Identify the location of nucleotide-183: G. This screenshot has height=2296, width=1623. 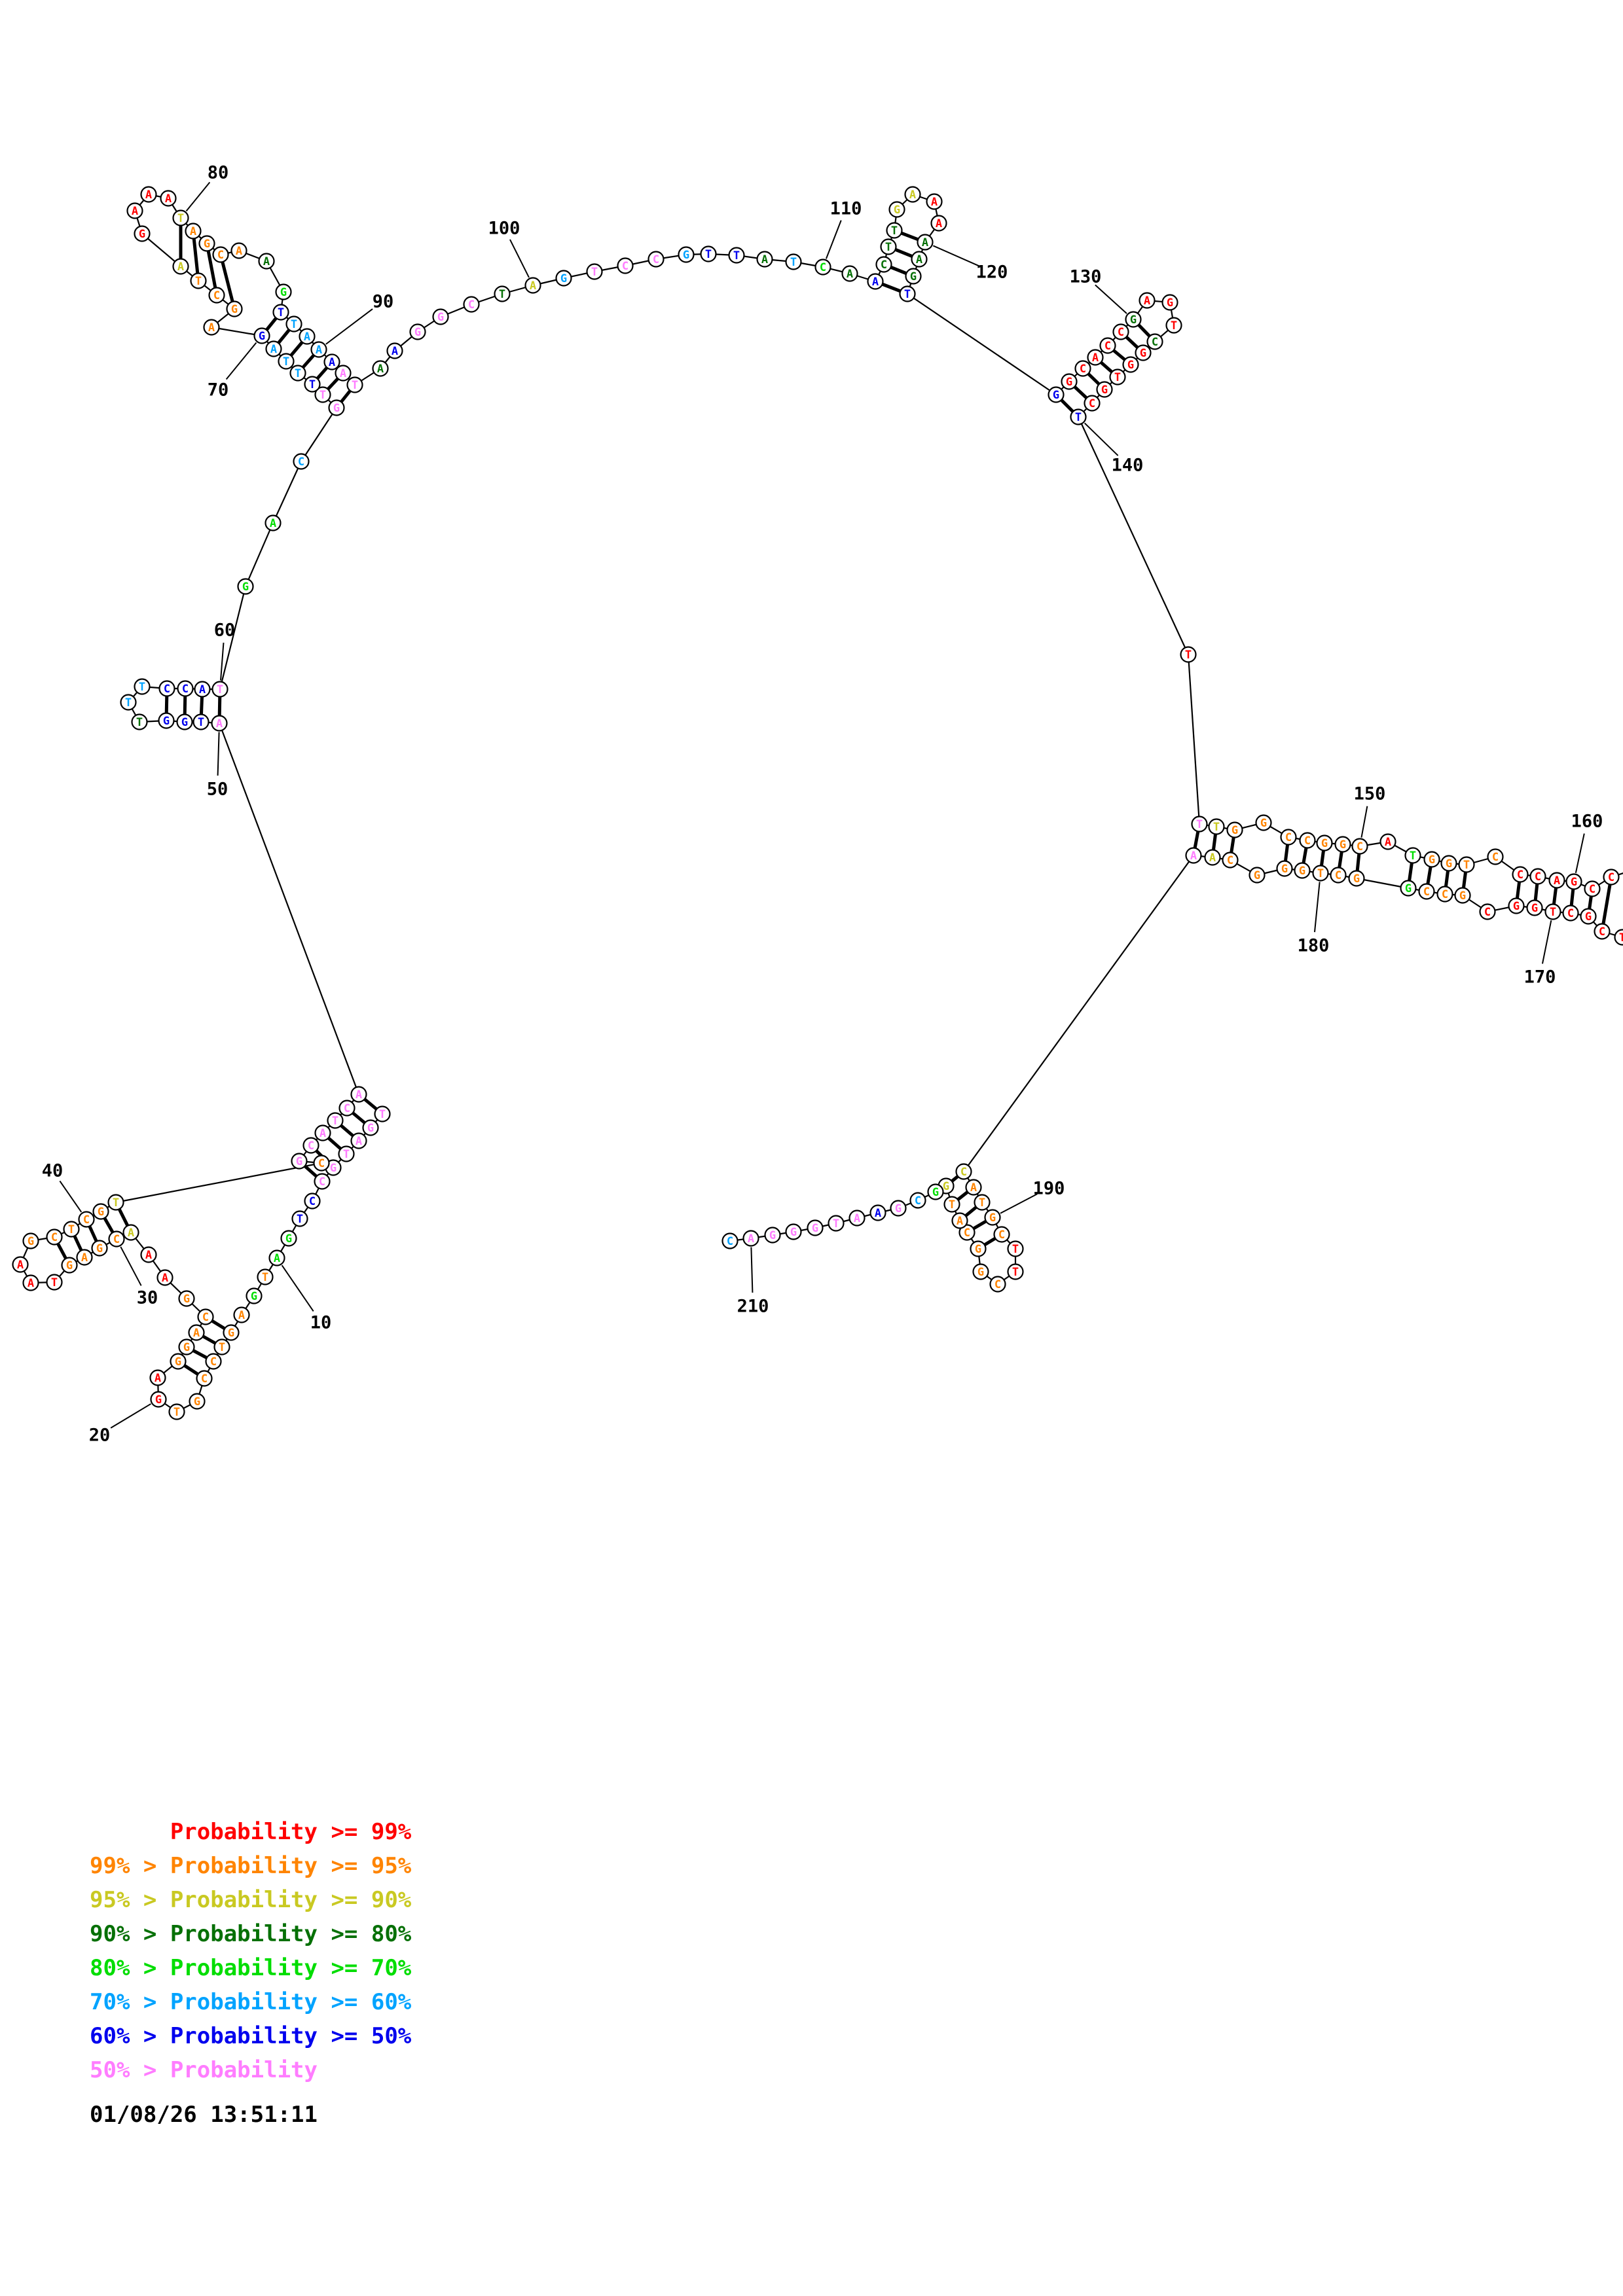
(1257, 875).